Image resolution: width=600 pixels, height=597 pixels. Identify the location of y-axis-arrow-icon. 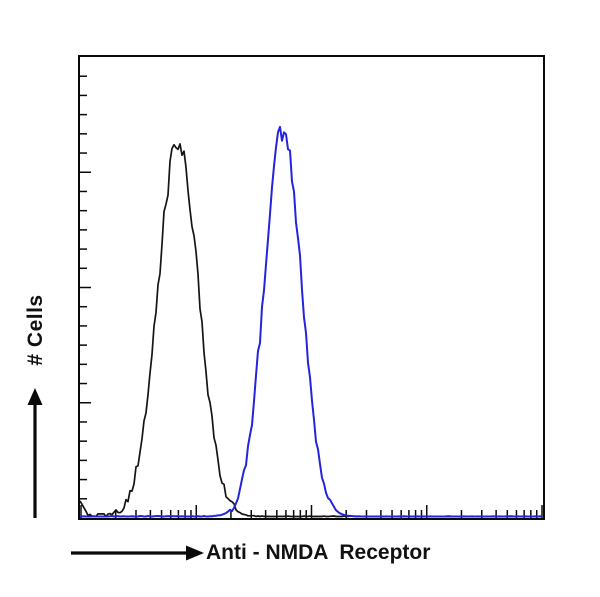
(35, 453).